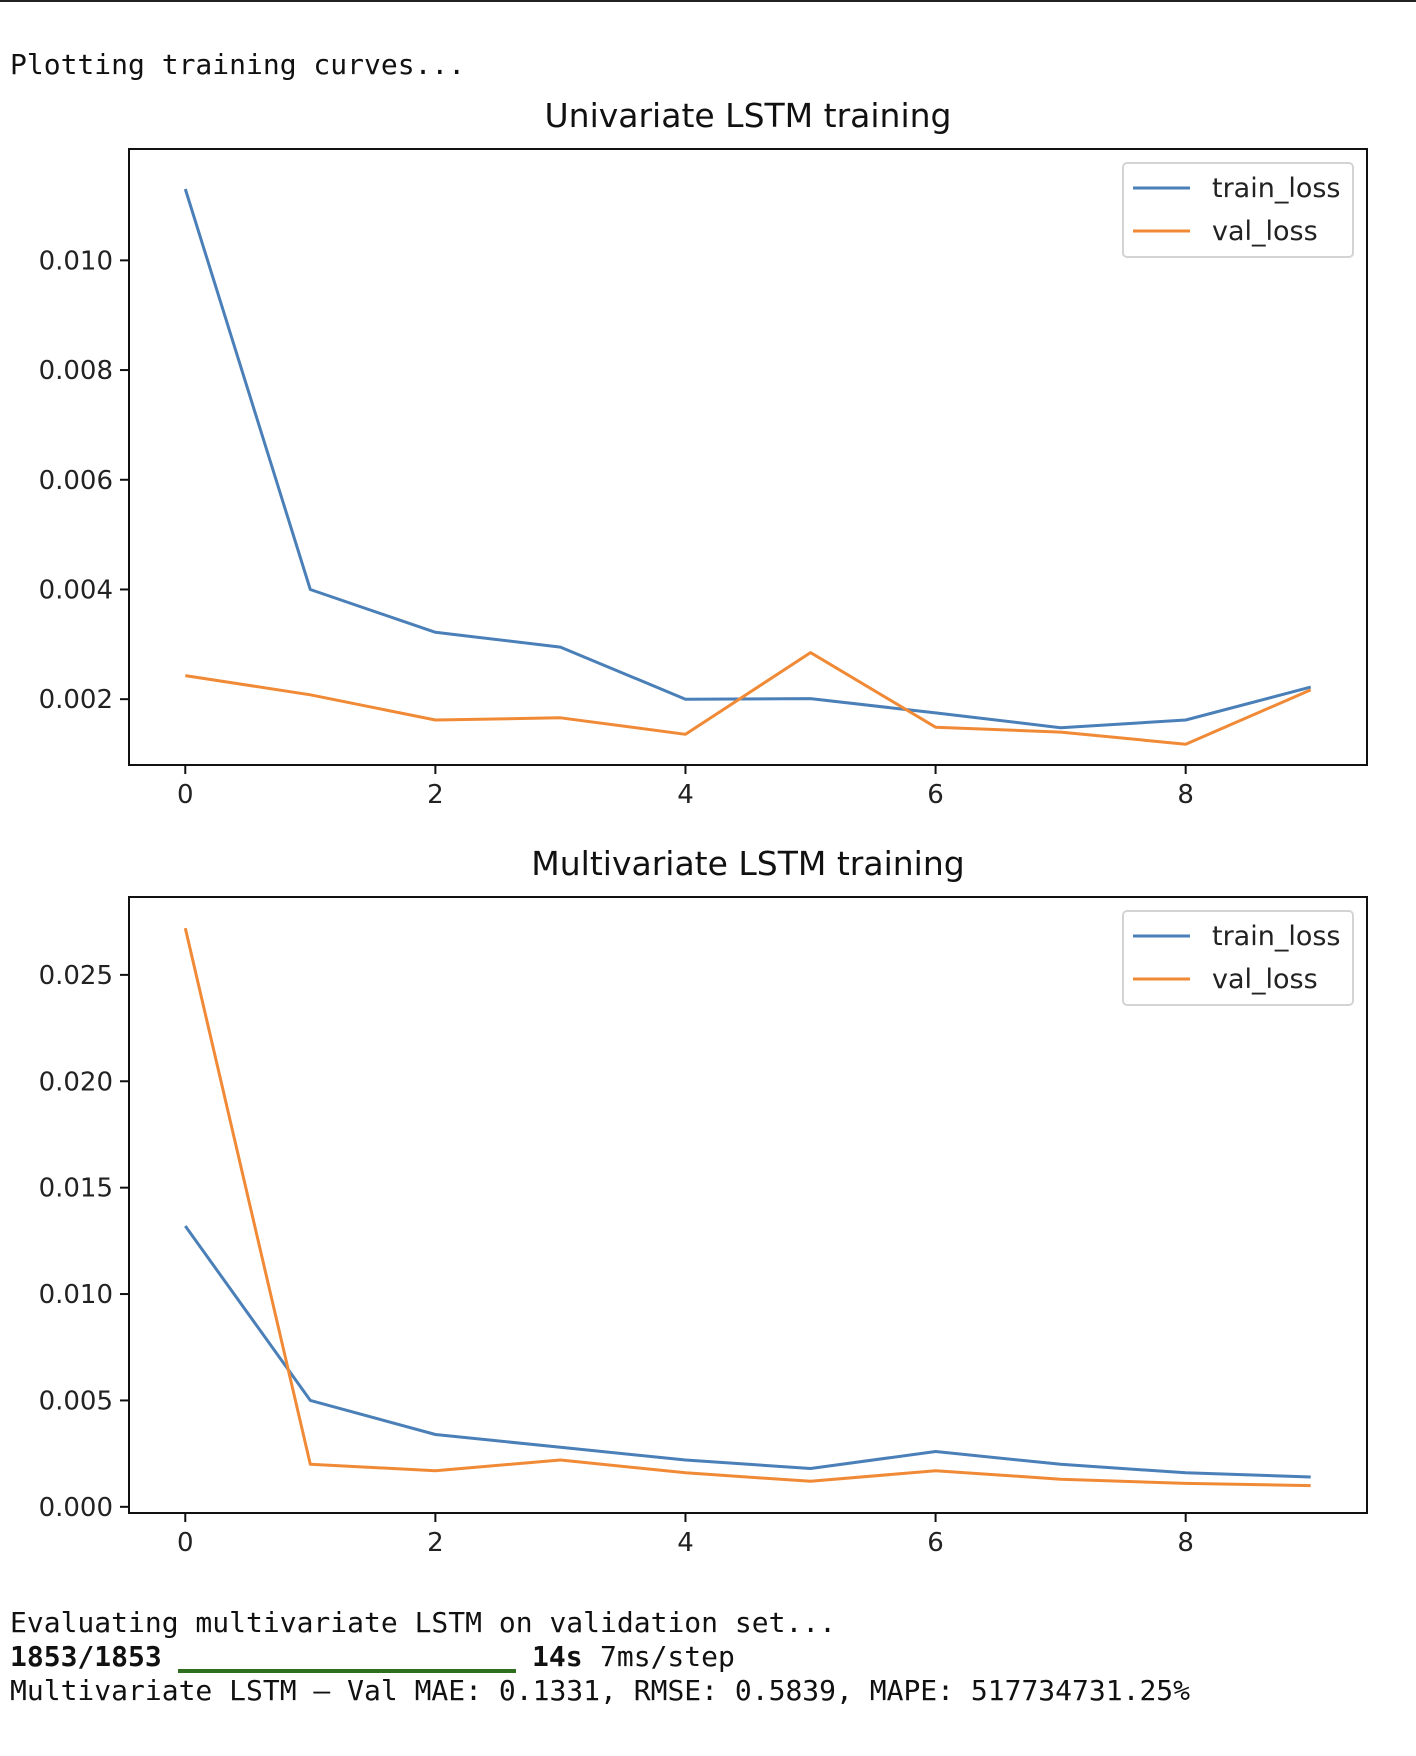  I want to click on progress-rate: 7ms/step, so click(667, 1656).